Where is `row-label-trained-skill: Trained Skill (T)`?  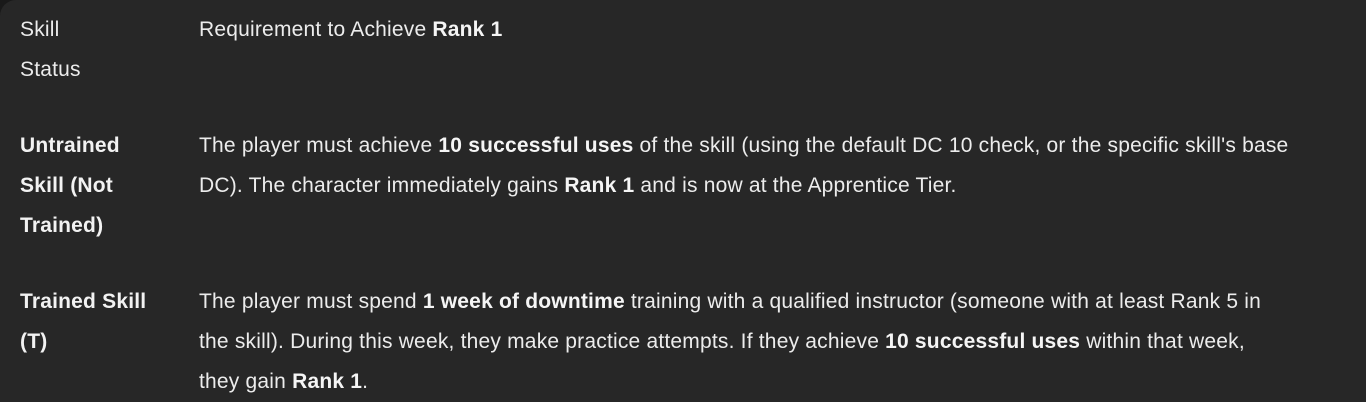 row-label-trained-skill: Trained Skill (T) is located at coordinates (83, 321).